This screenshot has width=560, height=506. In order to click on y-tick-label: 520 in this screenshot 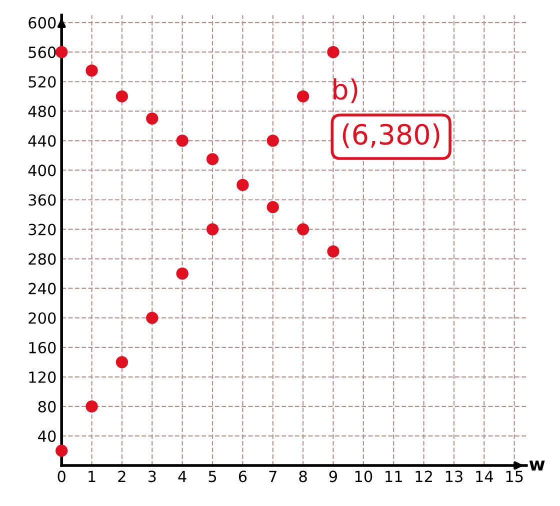, I will do `click(42, 82)`.